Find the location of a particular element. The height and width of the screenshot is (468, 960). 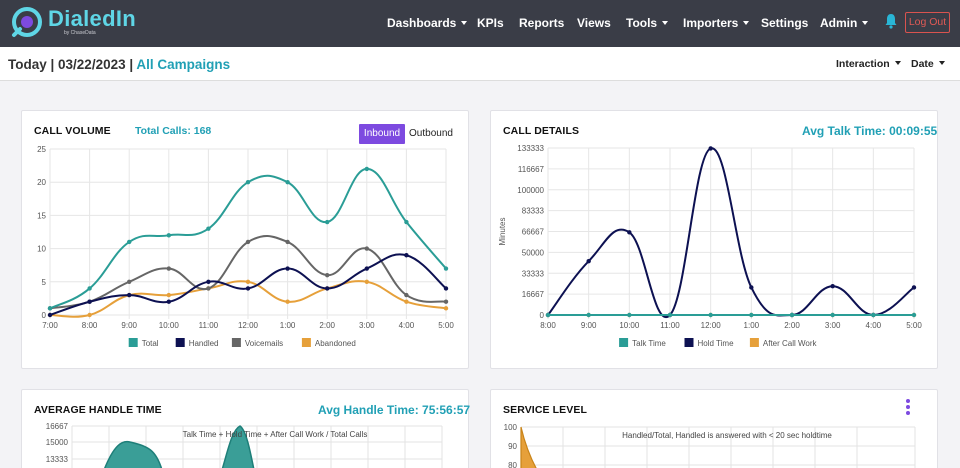

service-level-title: SERVICE LEVEL is located at coordinates (545, 410).